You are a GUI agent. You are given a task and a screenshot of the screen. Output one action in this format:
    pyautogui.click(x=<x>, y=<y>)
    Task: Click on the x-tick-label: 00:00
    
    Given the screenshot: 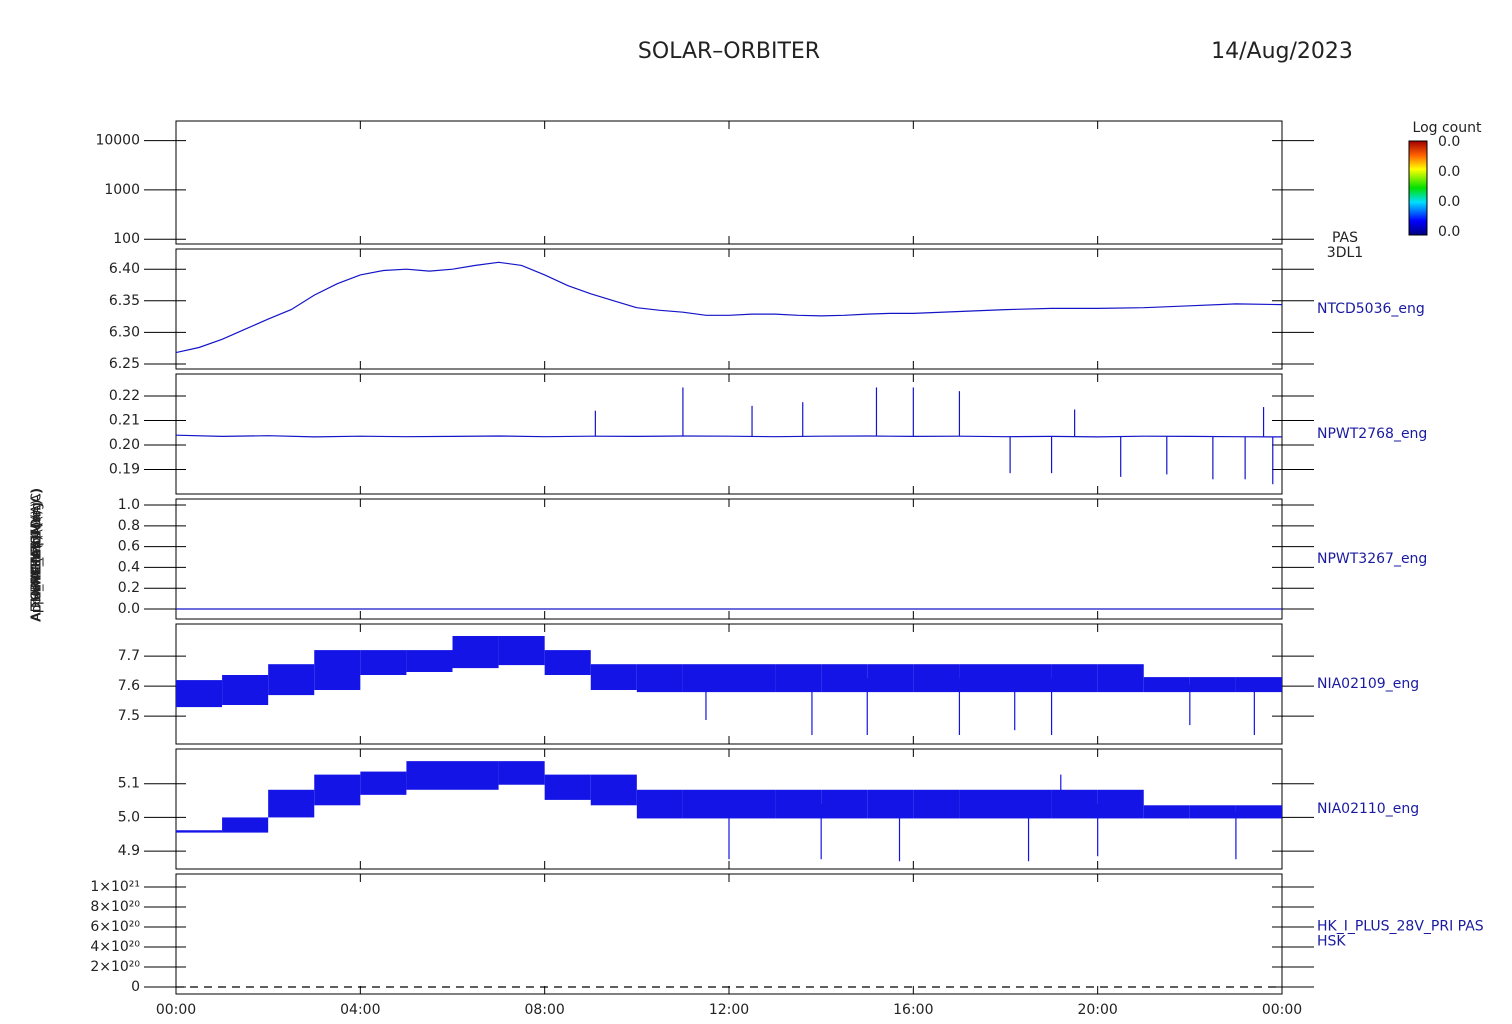 What is the action you would take?
    pyautogui.click(x=1282, y=1010)
    